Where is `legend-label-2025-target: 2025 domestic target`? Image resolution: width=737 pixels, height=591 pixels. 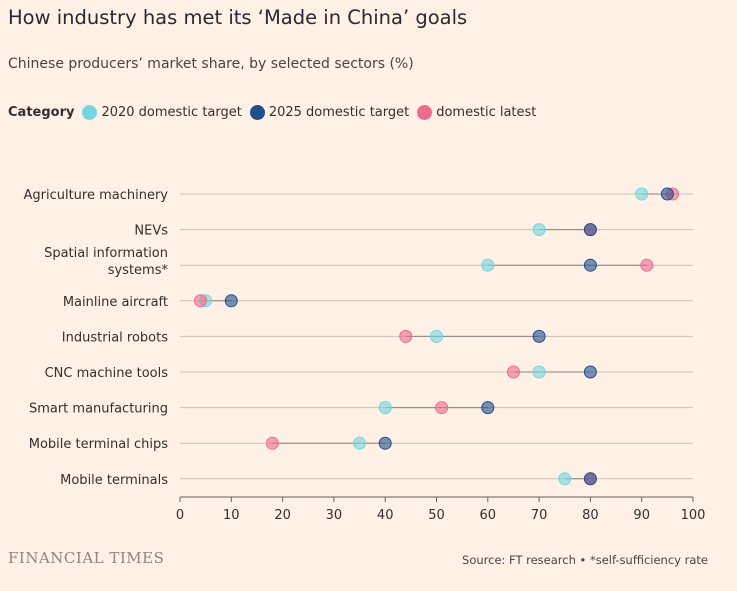
legend-label-2025-target: 2025 domestic target is located at coordinates (339, 112).